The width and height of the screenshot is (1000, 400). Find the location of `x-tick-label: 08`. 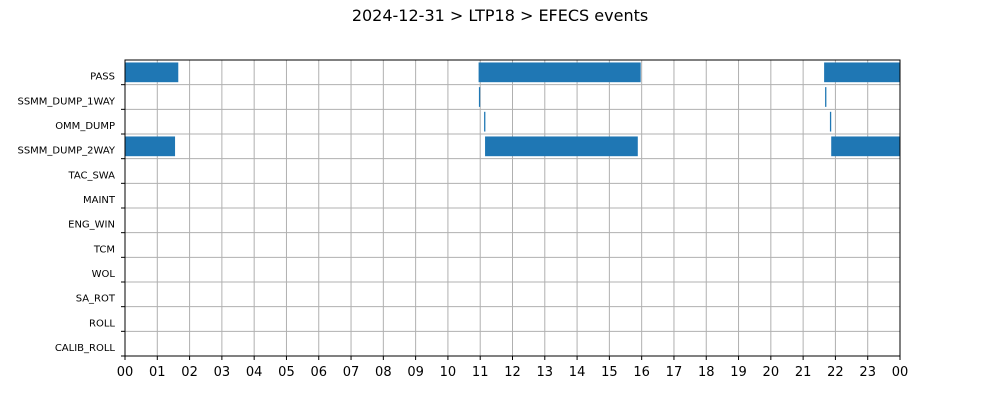

x-tick-label: 08 is located at coordinates (383, 372).